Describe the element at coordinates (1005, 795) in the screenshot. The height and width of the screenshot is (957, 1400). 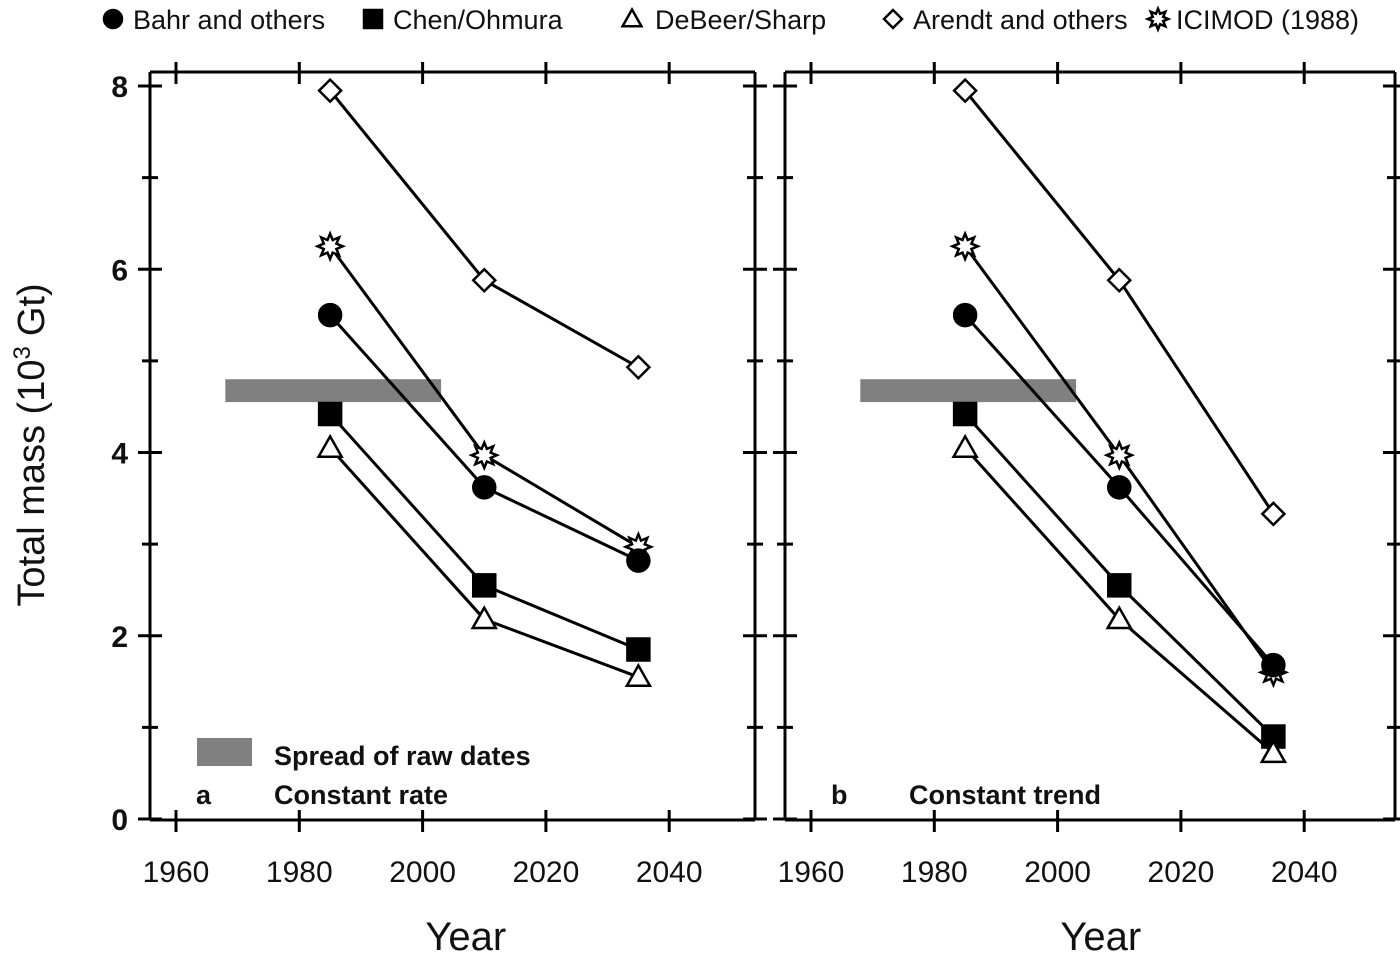
I see `panel-title: Constant trend` at that location.